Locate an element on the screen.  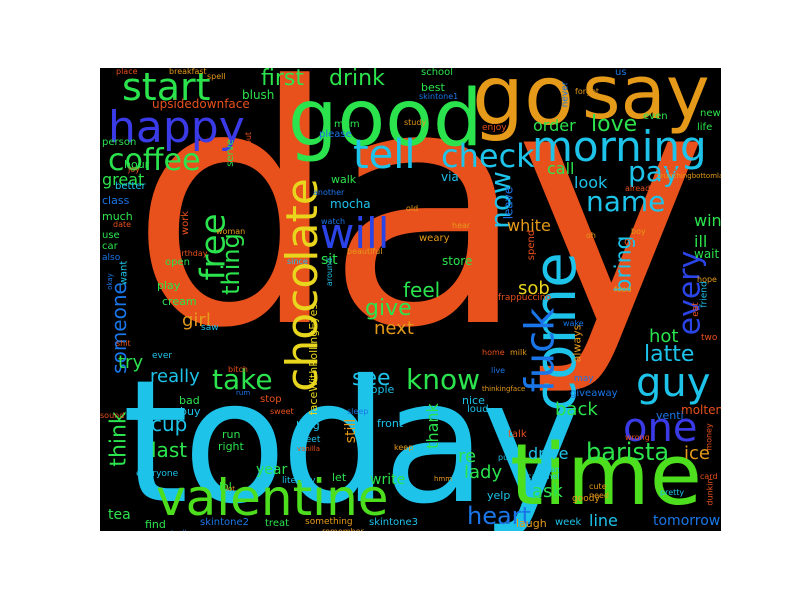
word-since: since is located at coordinates (297, 261).